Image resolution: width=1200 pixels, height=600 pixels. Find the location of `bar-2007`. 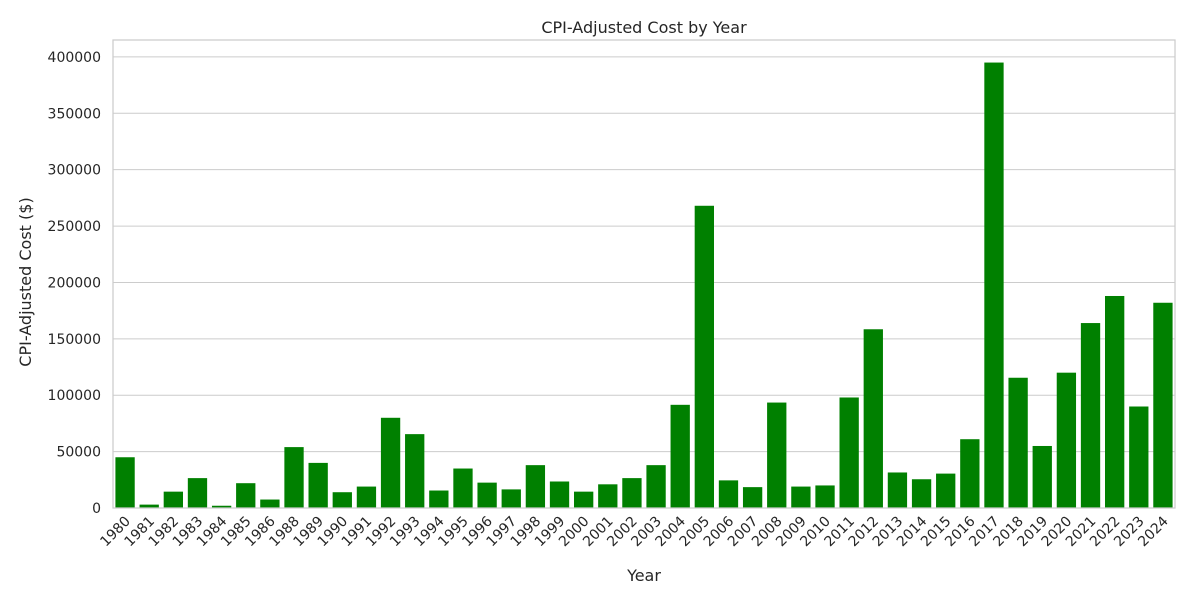

bar-2007 is located at coordinates (752, 497).